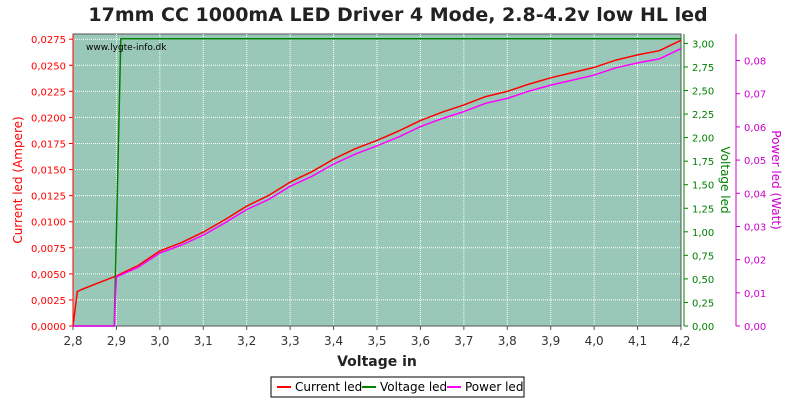  What do you see at coordinates (48, 301) in the screenshot?
I see `left-tick-label: 0,0025` at bounding box center [48, 301].